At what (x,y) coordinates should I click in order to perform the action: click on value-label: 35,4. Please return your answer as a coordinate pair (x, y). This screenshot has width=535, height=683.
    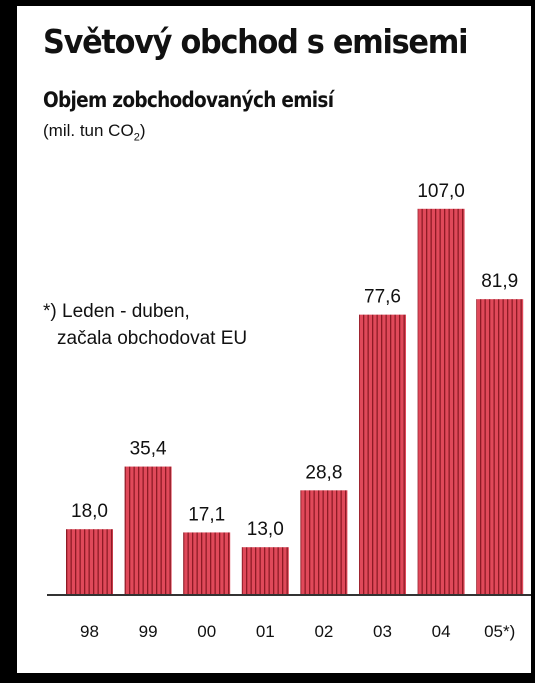
    Looking at the image, I should click on (148, 449).